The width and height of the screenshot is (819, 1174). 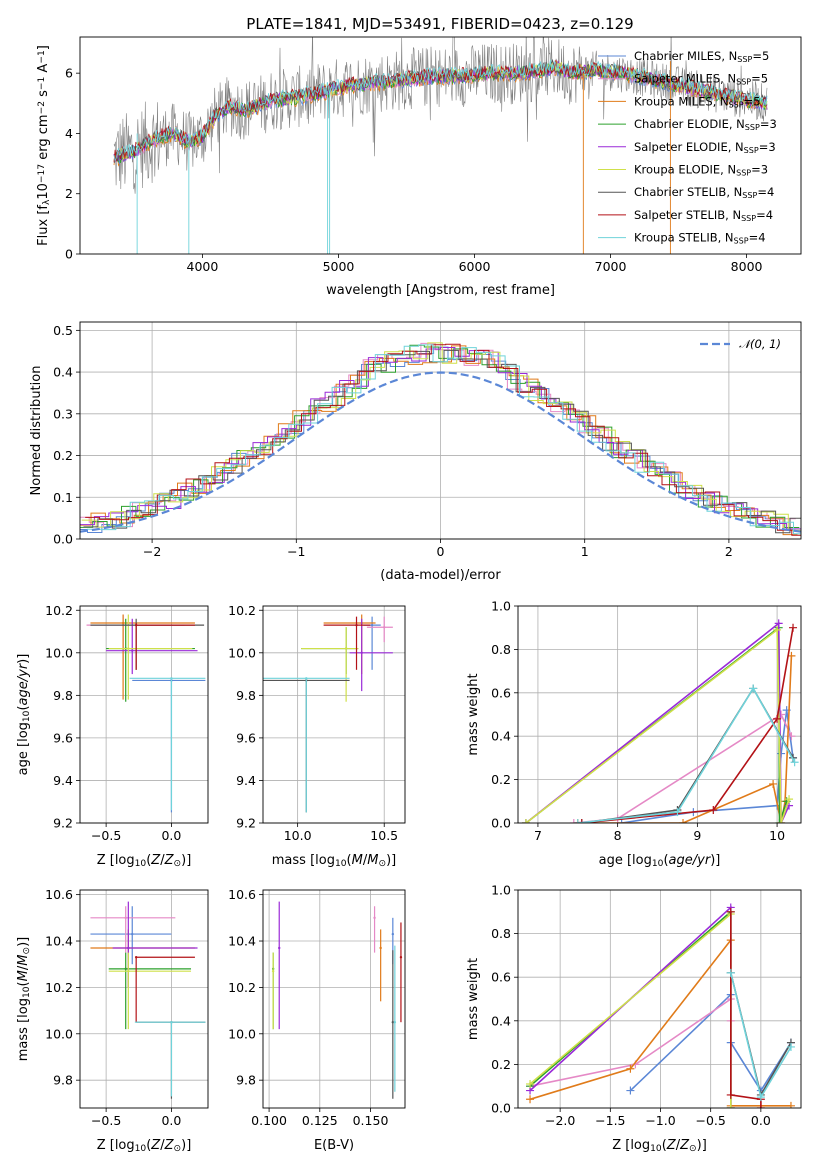 What do you see at coordinates (440, 452) in the screenshot?
I see `normal-distribution-curve` at bounding box center [440, 452].